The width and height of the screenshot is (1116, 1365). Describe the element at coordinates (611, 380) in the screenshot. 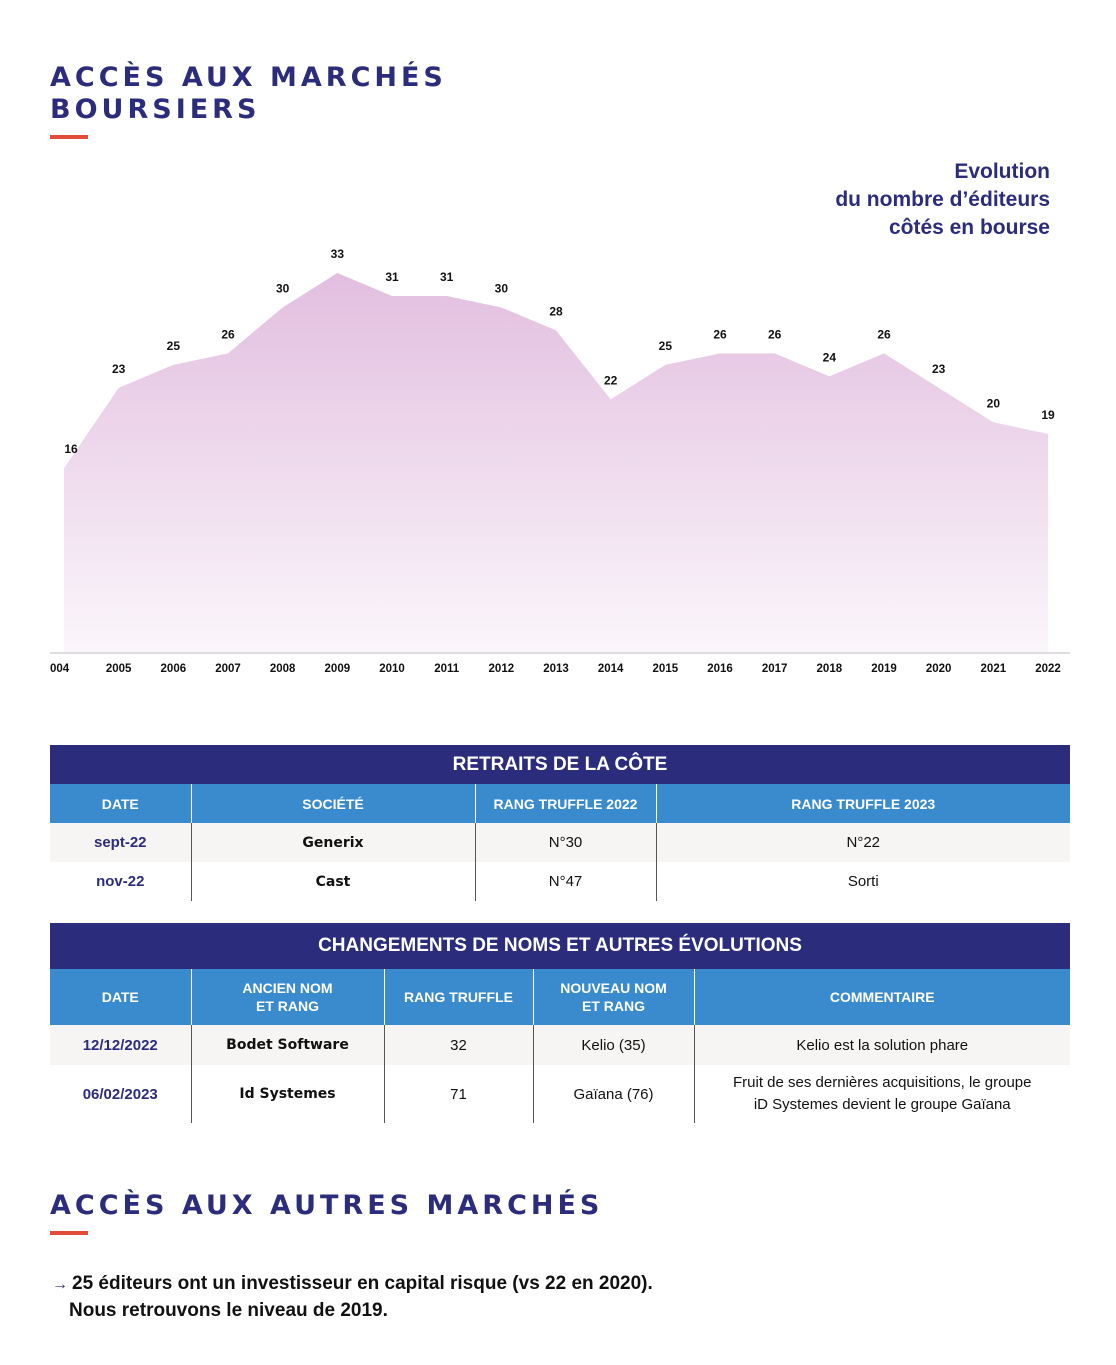

I see `data-label: 22` at that location.